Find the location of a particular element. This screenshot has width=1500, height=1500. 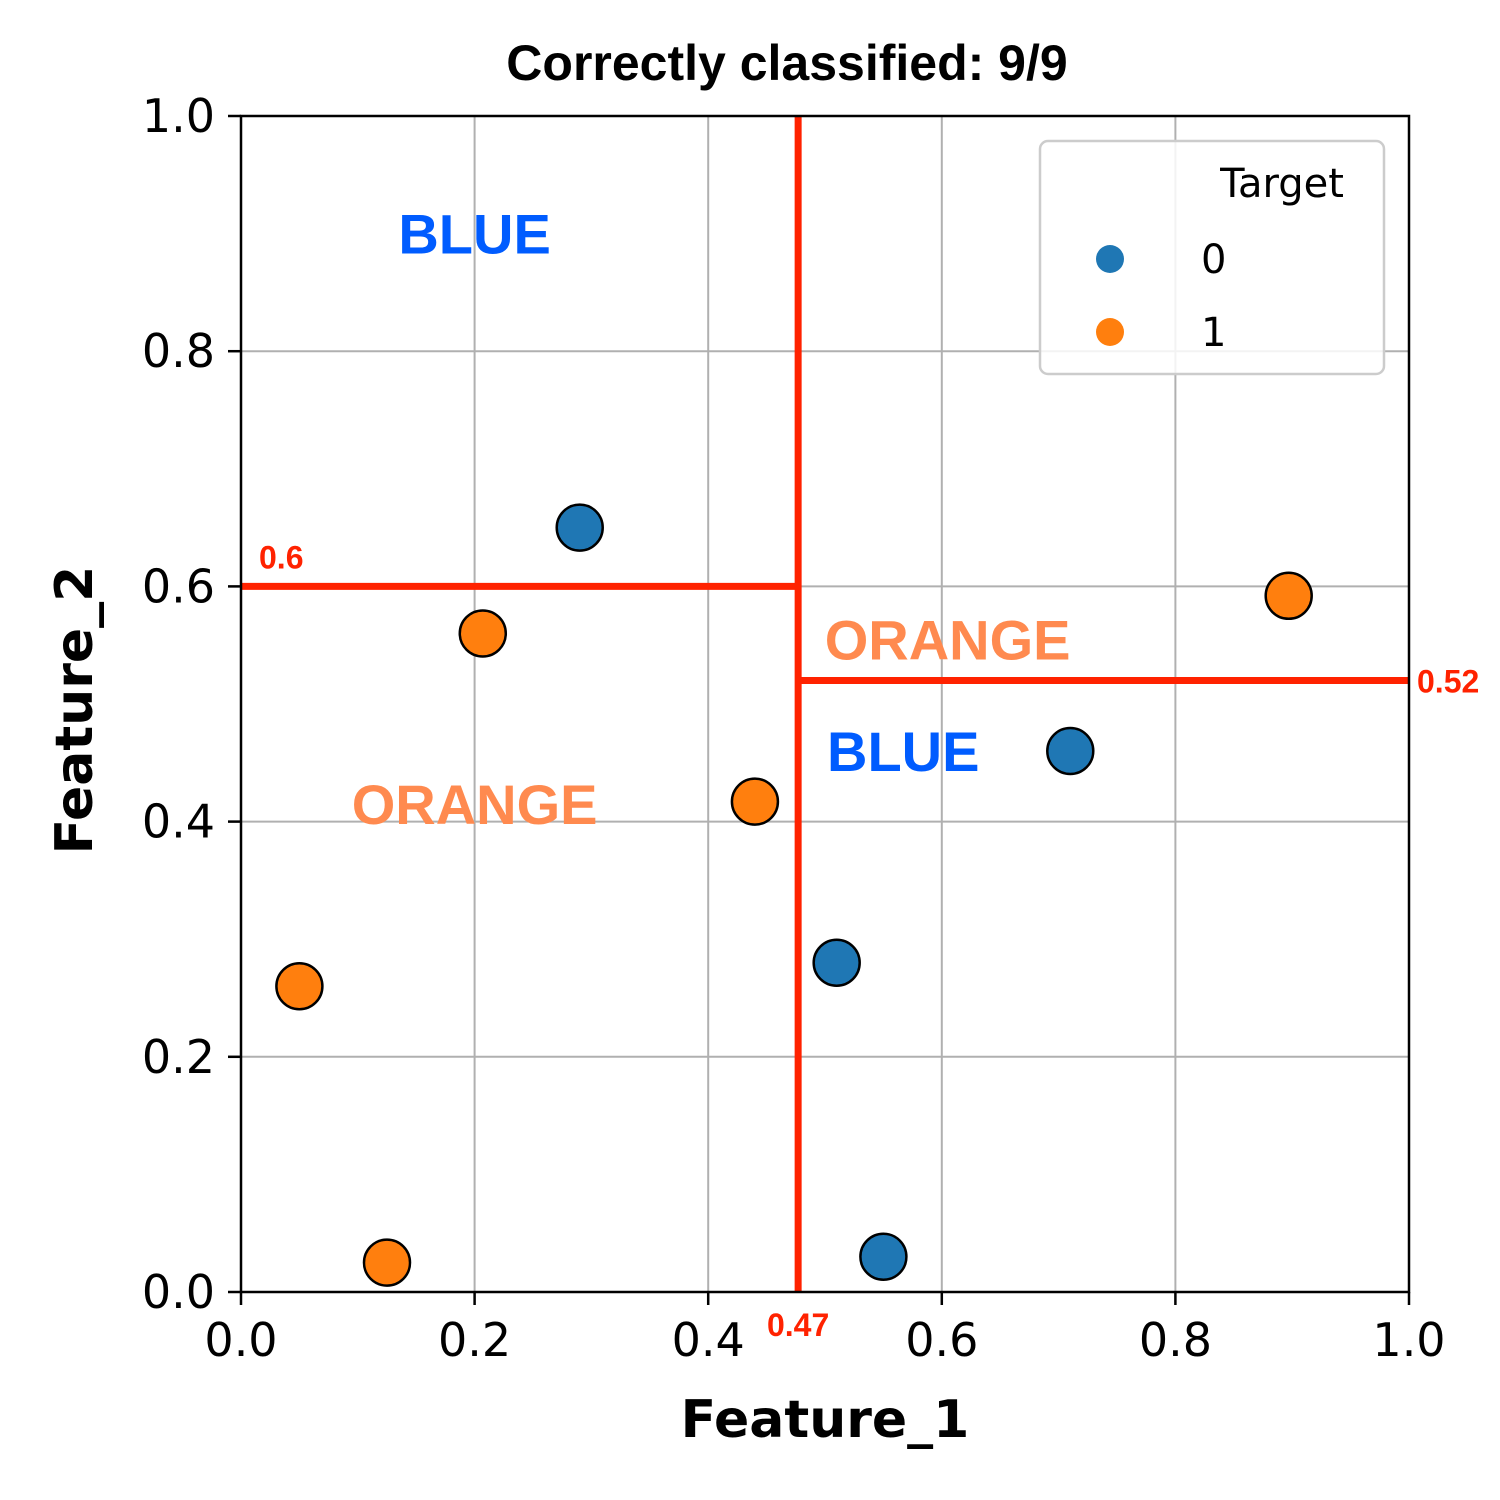

y-tick-label: 0.8 is located at coordinates (178, 351).